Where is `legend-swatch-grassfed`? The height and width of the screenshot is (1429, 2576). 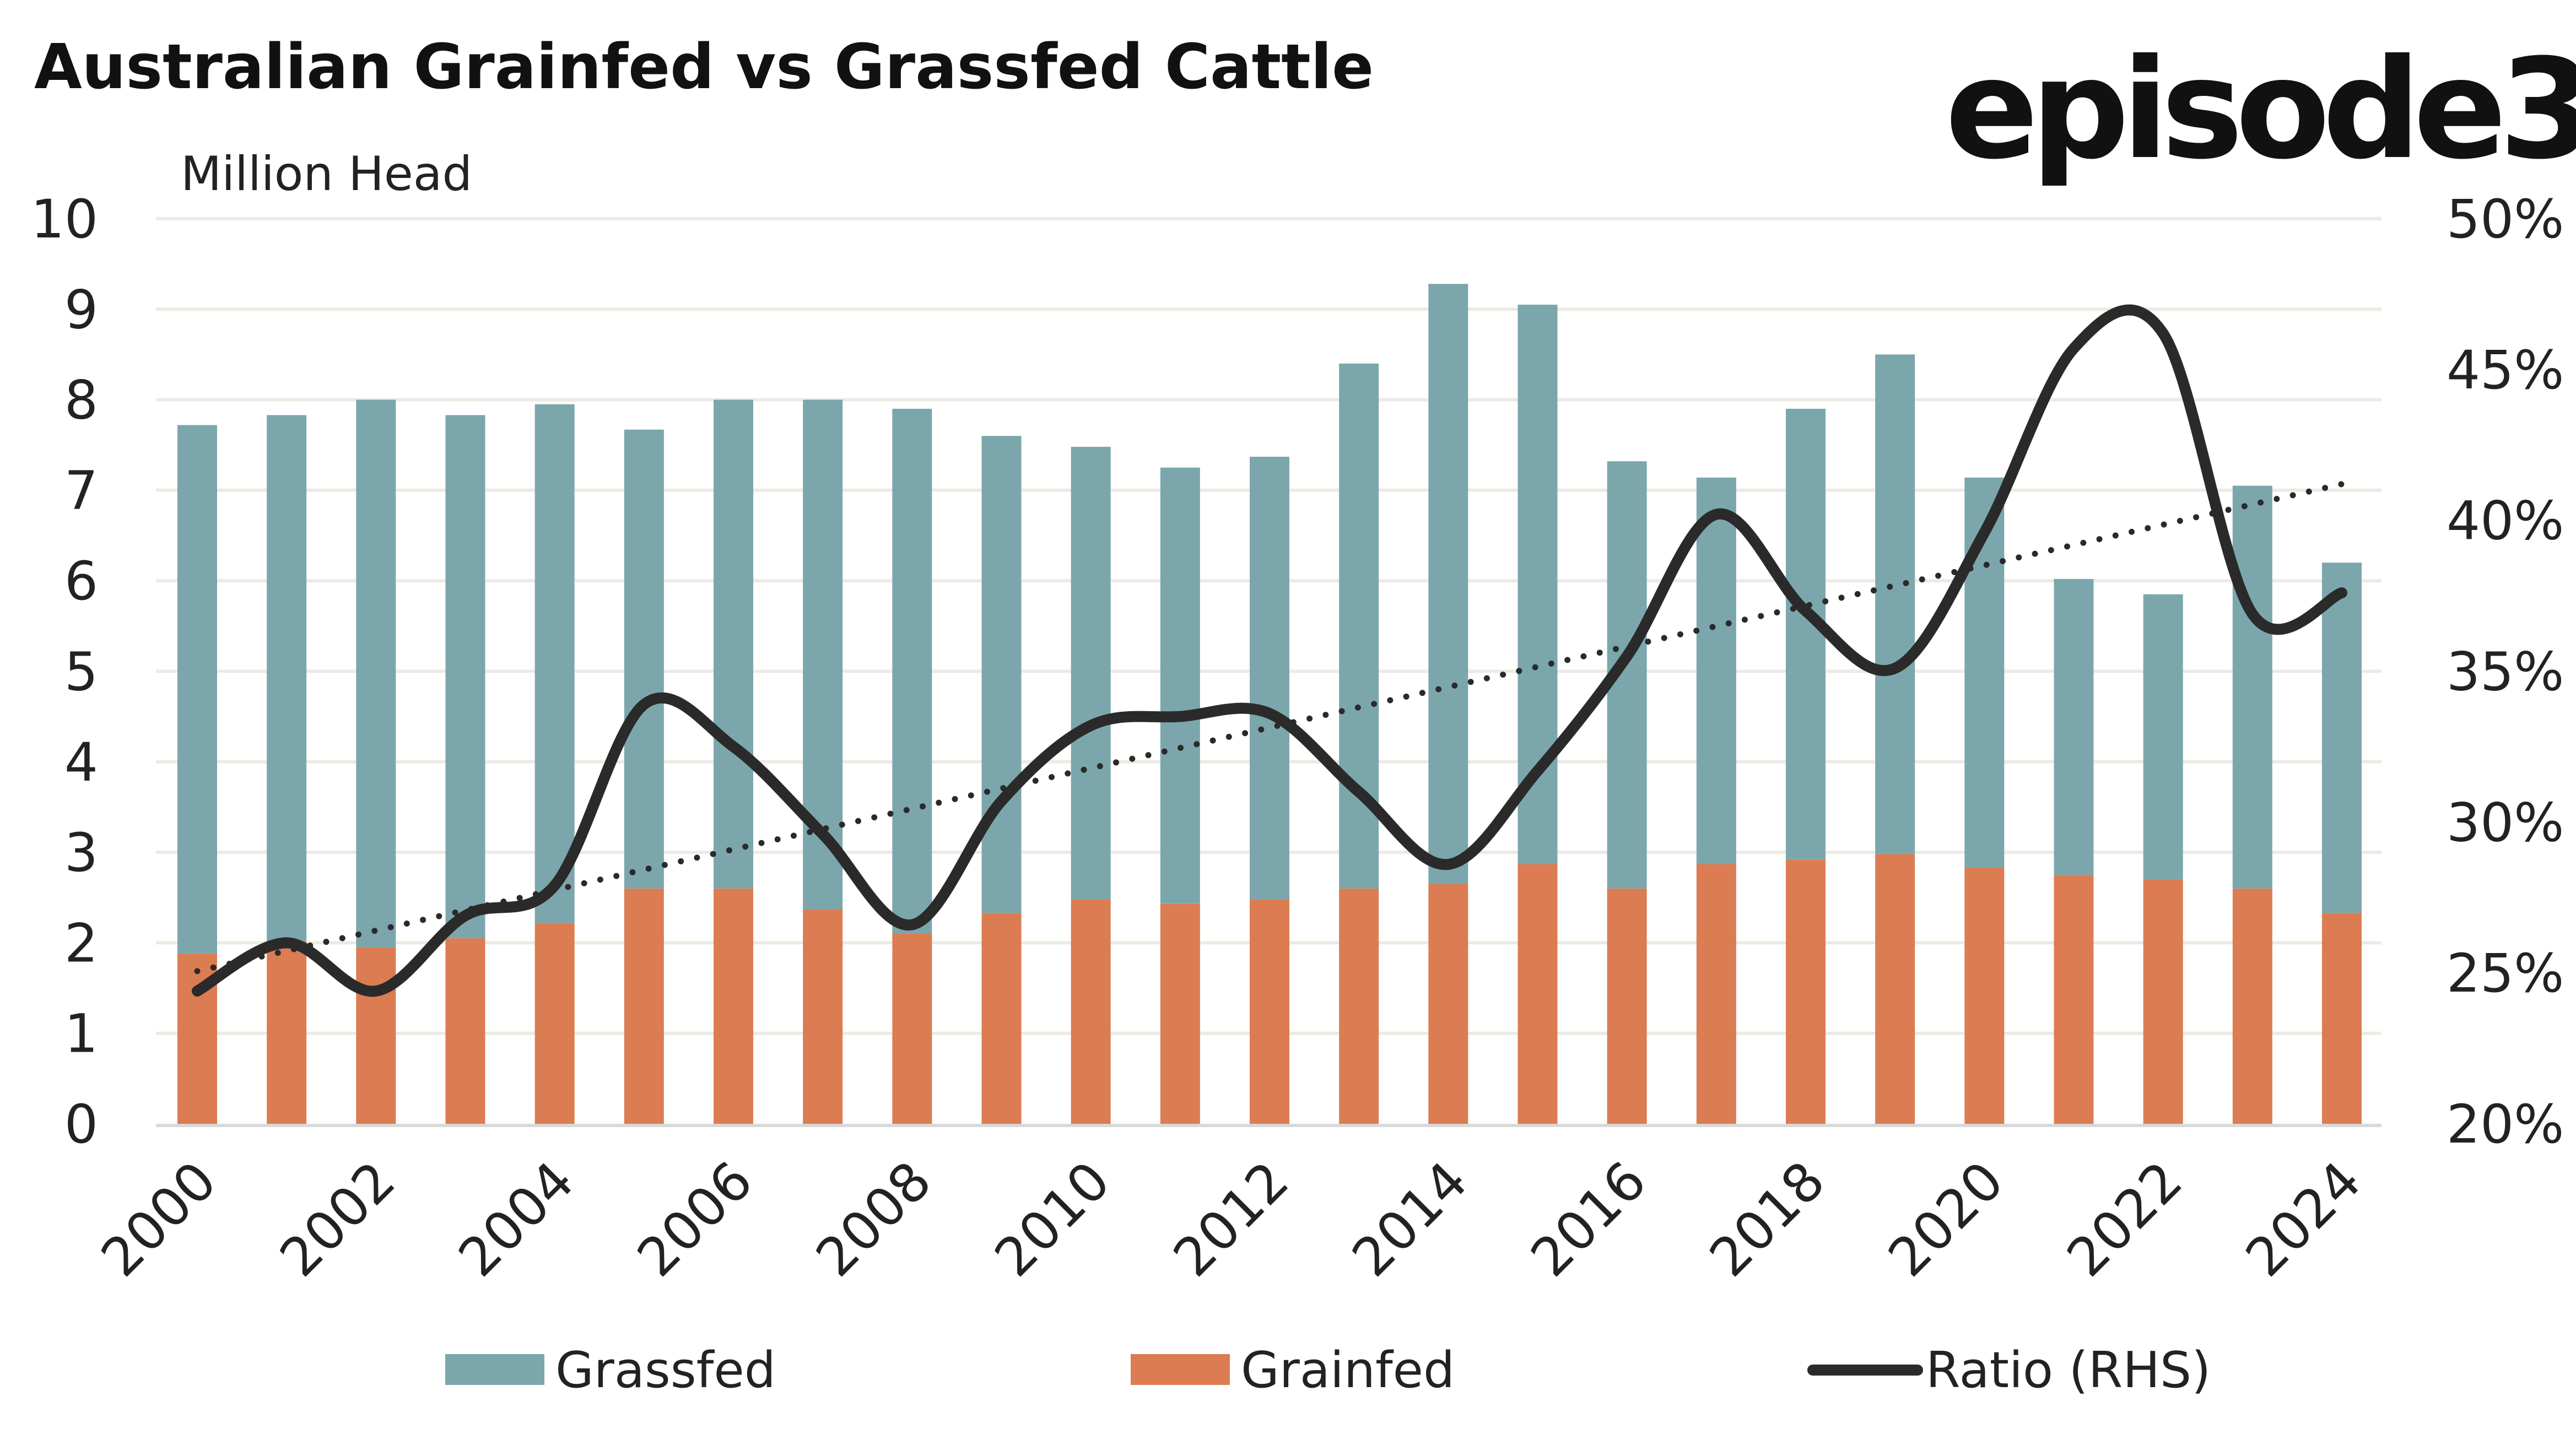
legend-swatch-grassfed is located at coordinates (494, 1369).